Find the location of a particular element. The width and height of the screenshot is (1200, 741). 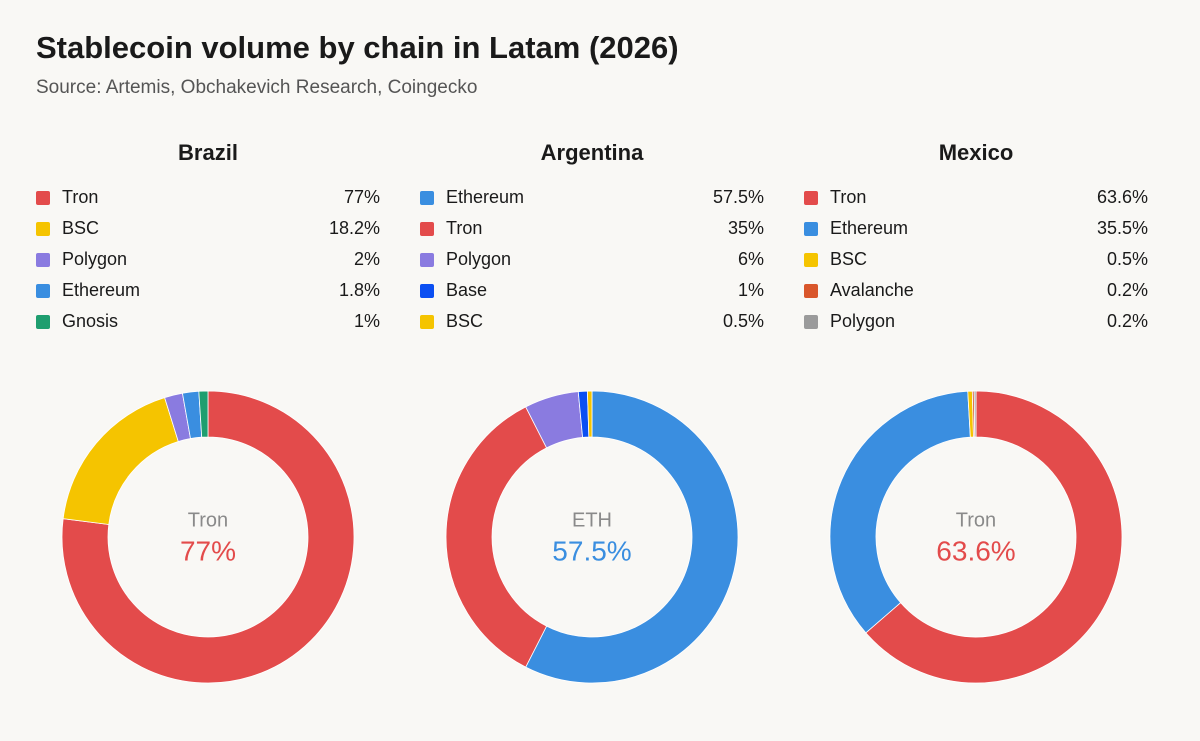

chart-title: Argentina is located at coordinates (592, 152).